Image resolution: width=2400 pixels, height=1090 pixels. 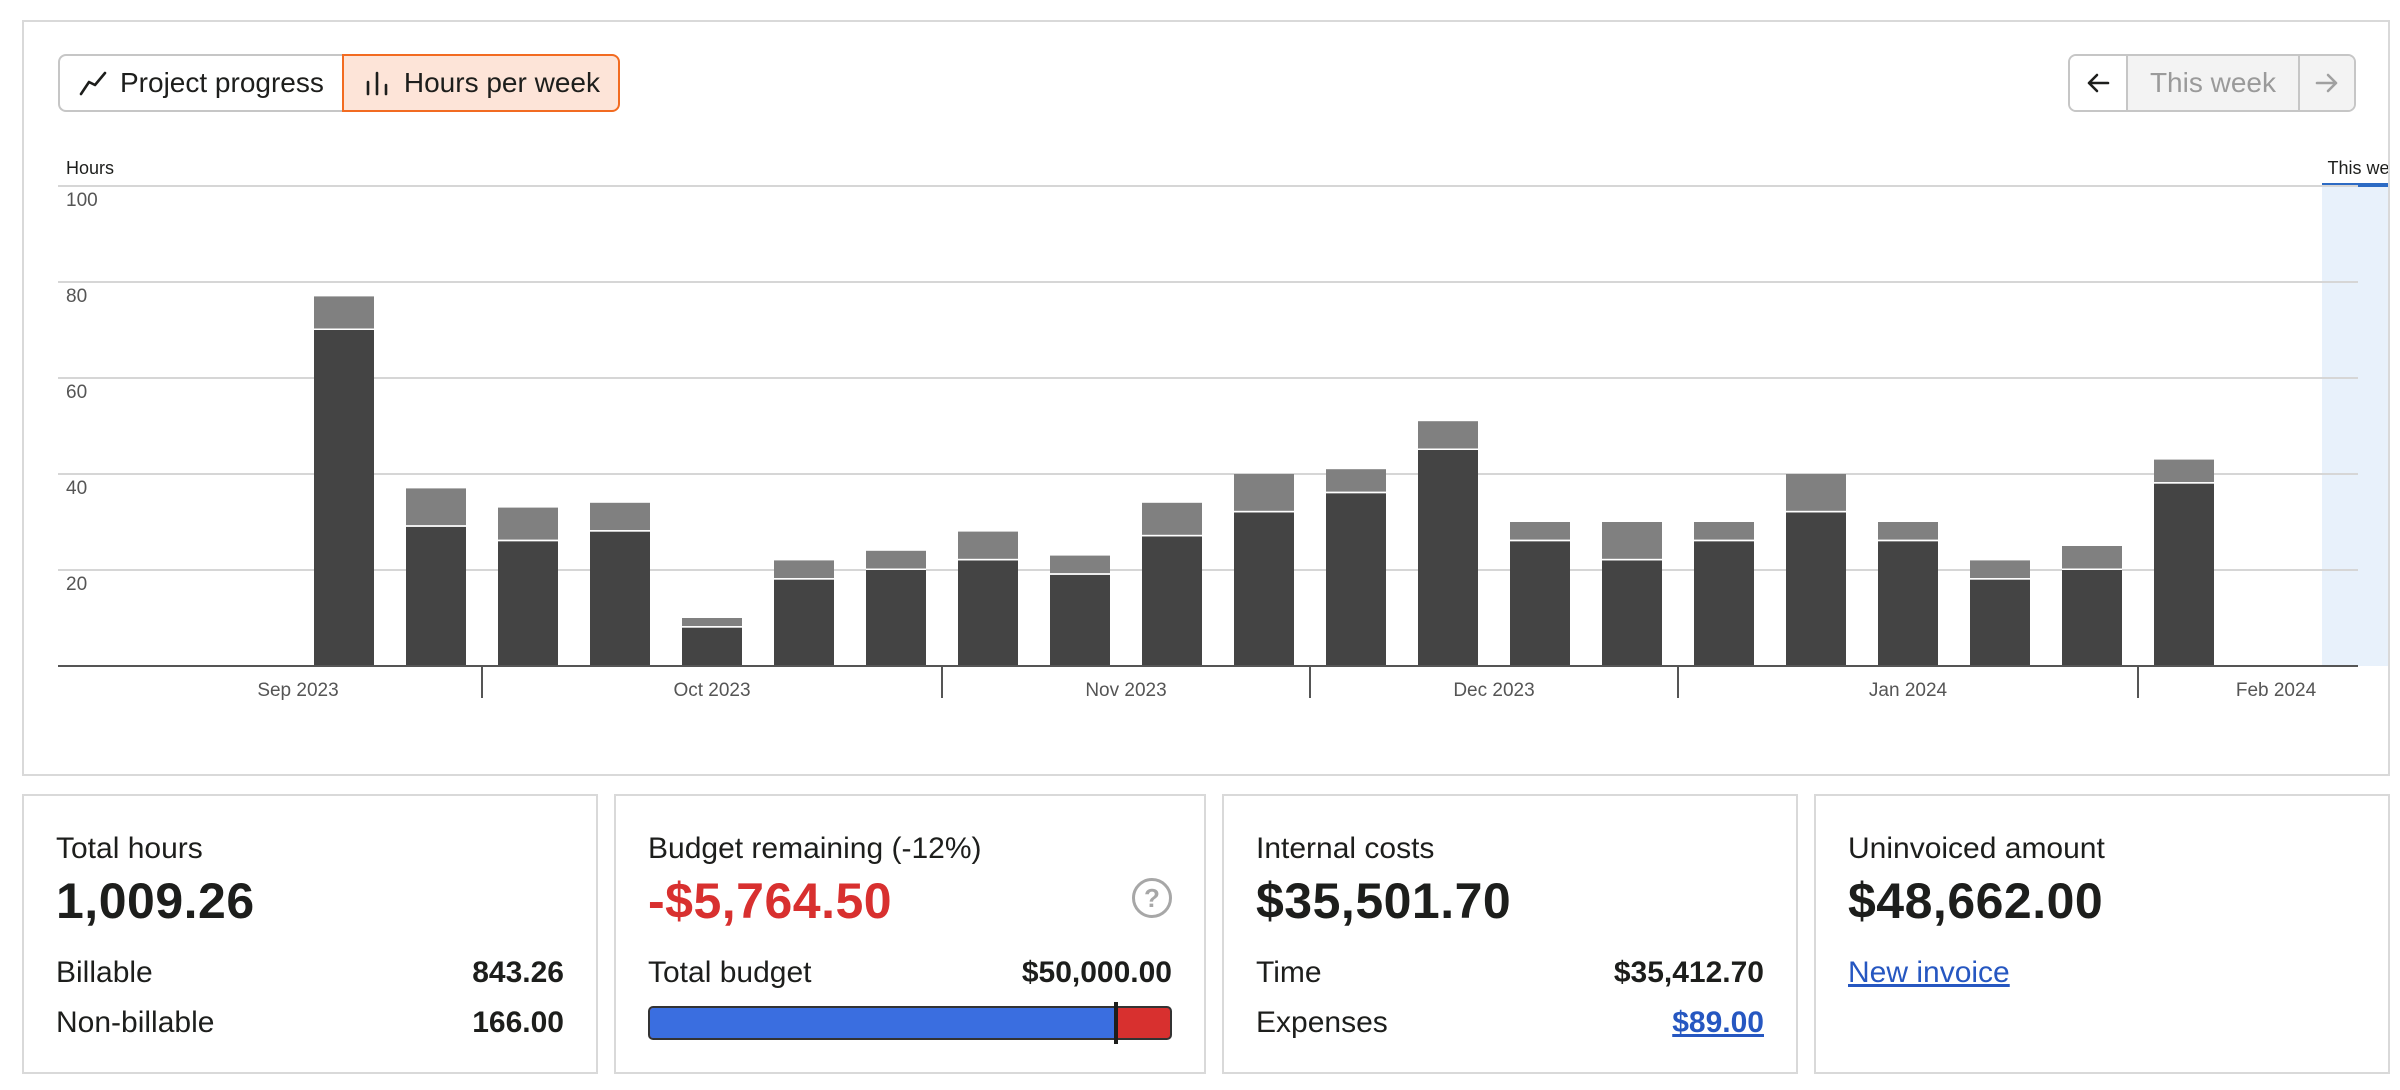 What do you see at coordinates (730, 972) in the screenshot?
I see `total-budget-label: Total budget` at bounding box center [730, 972].